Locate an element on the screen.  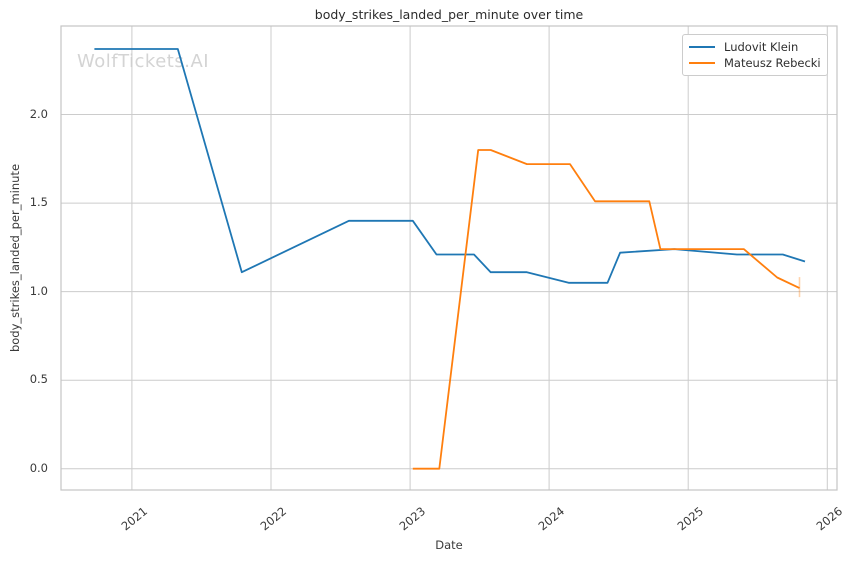
chart-title: body_strikes_landed_per_minute over time is located at coordinates (449, 14).